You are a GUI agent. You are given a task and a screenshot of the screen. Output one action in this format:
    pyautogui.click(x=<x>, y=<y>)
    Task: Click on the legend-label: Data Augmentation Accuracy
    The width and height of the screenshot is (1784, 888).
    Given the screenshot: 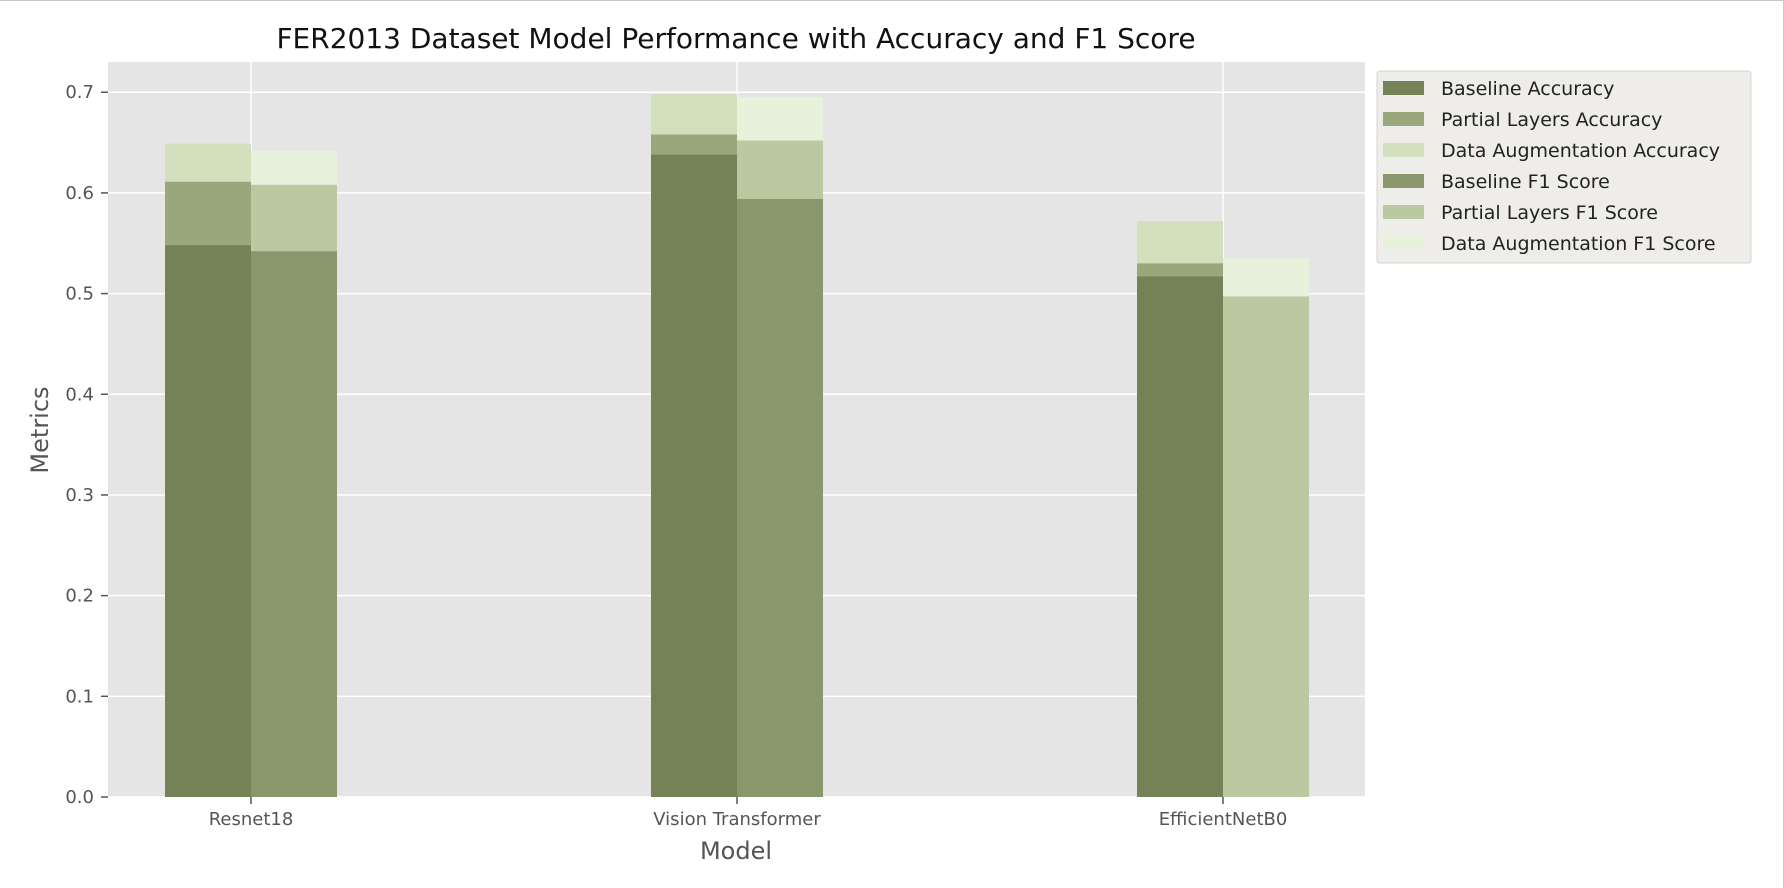 What is the action you would take?
    pyautogui.click(x=1580, y=151)
    